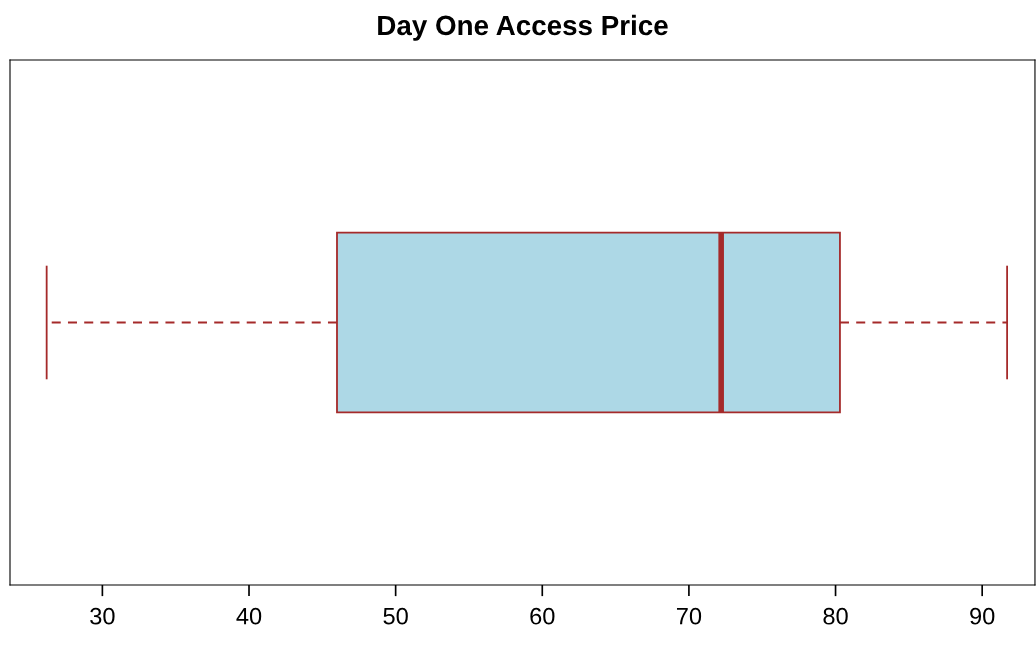 This screenshot has width=1036, height=655. Describe the element at coordinates (982, 616) in the screenshot. I see `x-tick-label: 90` at that location.